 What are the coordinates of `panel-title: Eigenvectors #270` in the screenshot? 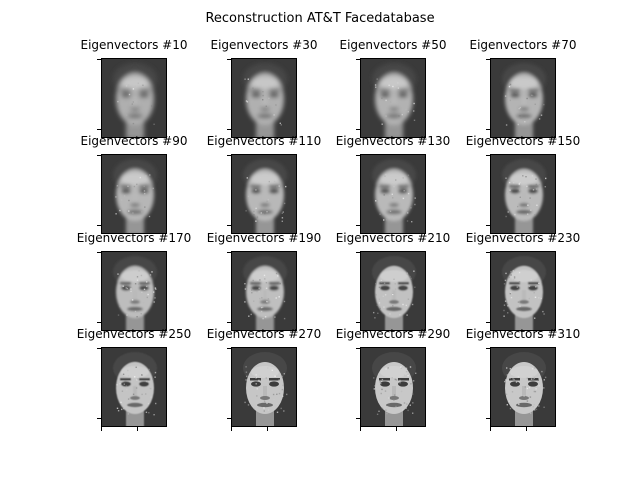 It's located at (264, 334).